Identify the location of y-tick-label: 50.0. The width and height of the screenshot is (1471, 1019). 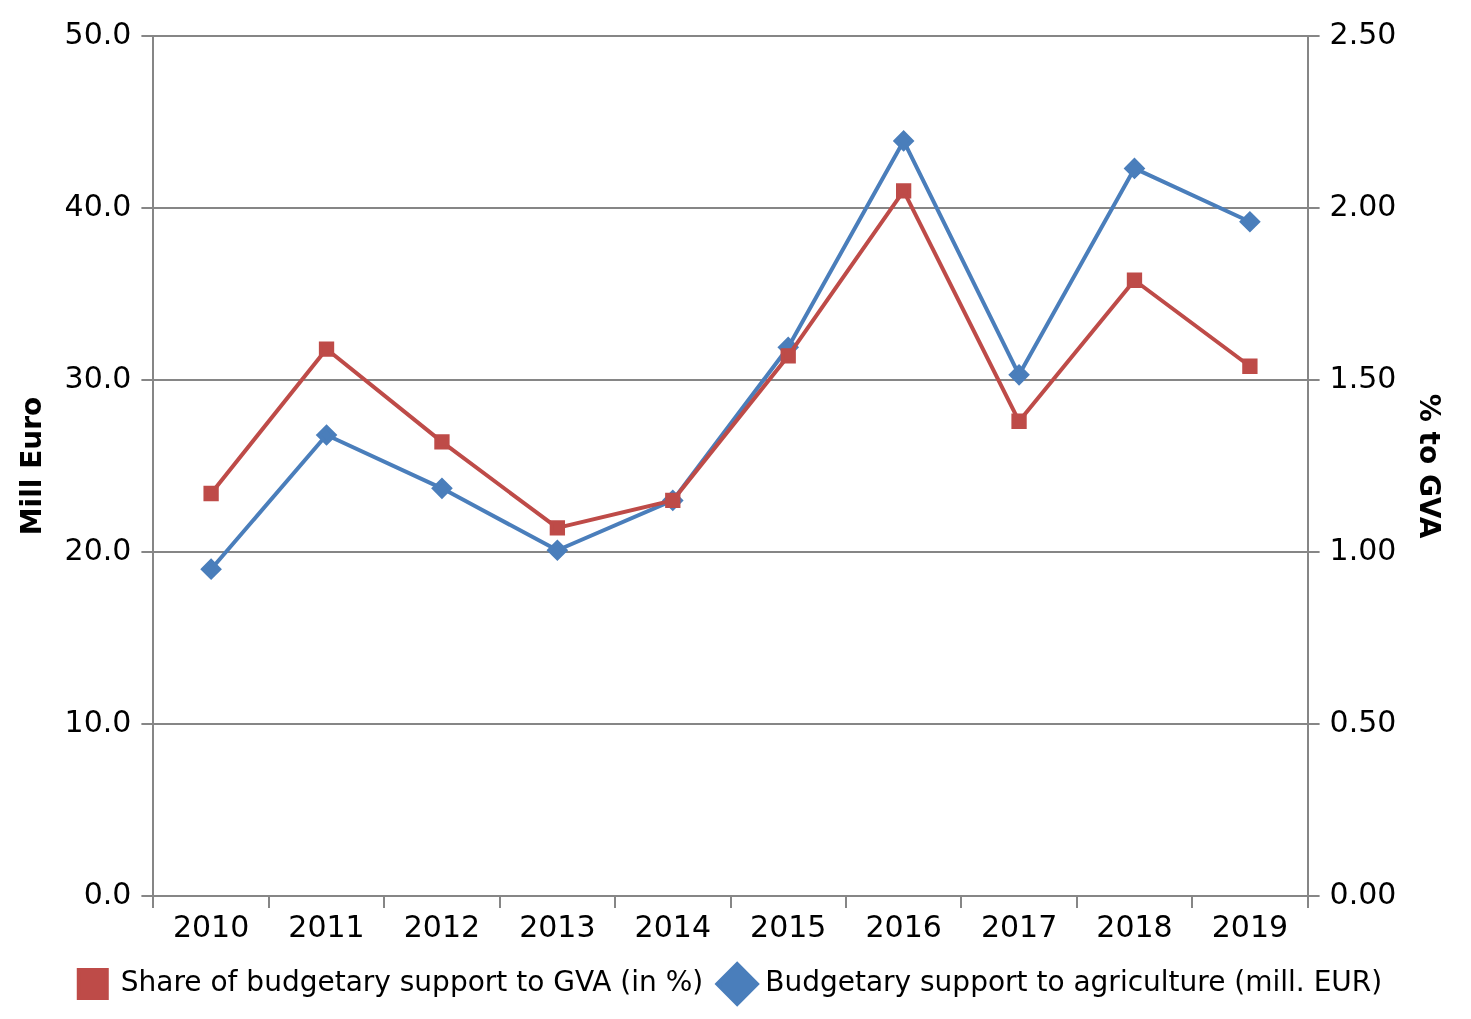
(98, 33).